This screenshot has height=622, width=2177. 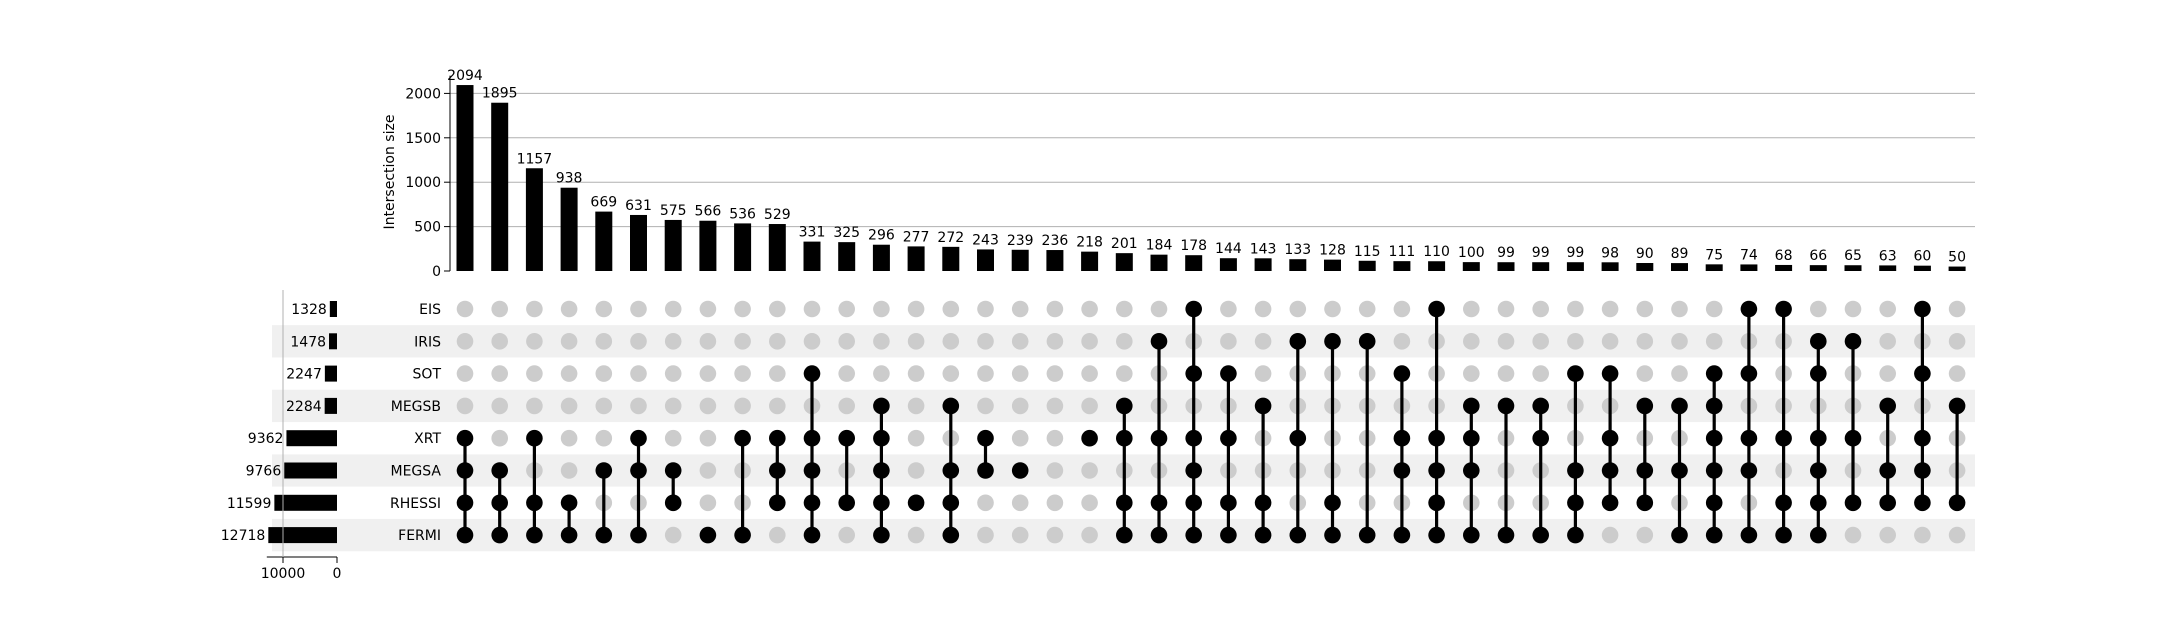 What do you see at coordinates (1645, 254) in the screenshot?
I see `intersection-bar-label: 90` at bounding box center [1645, 254].